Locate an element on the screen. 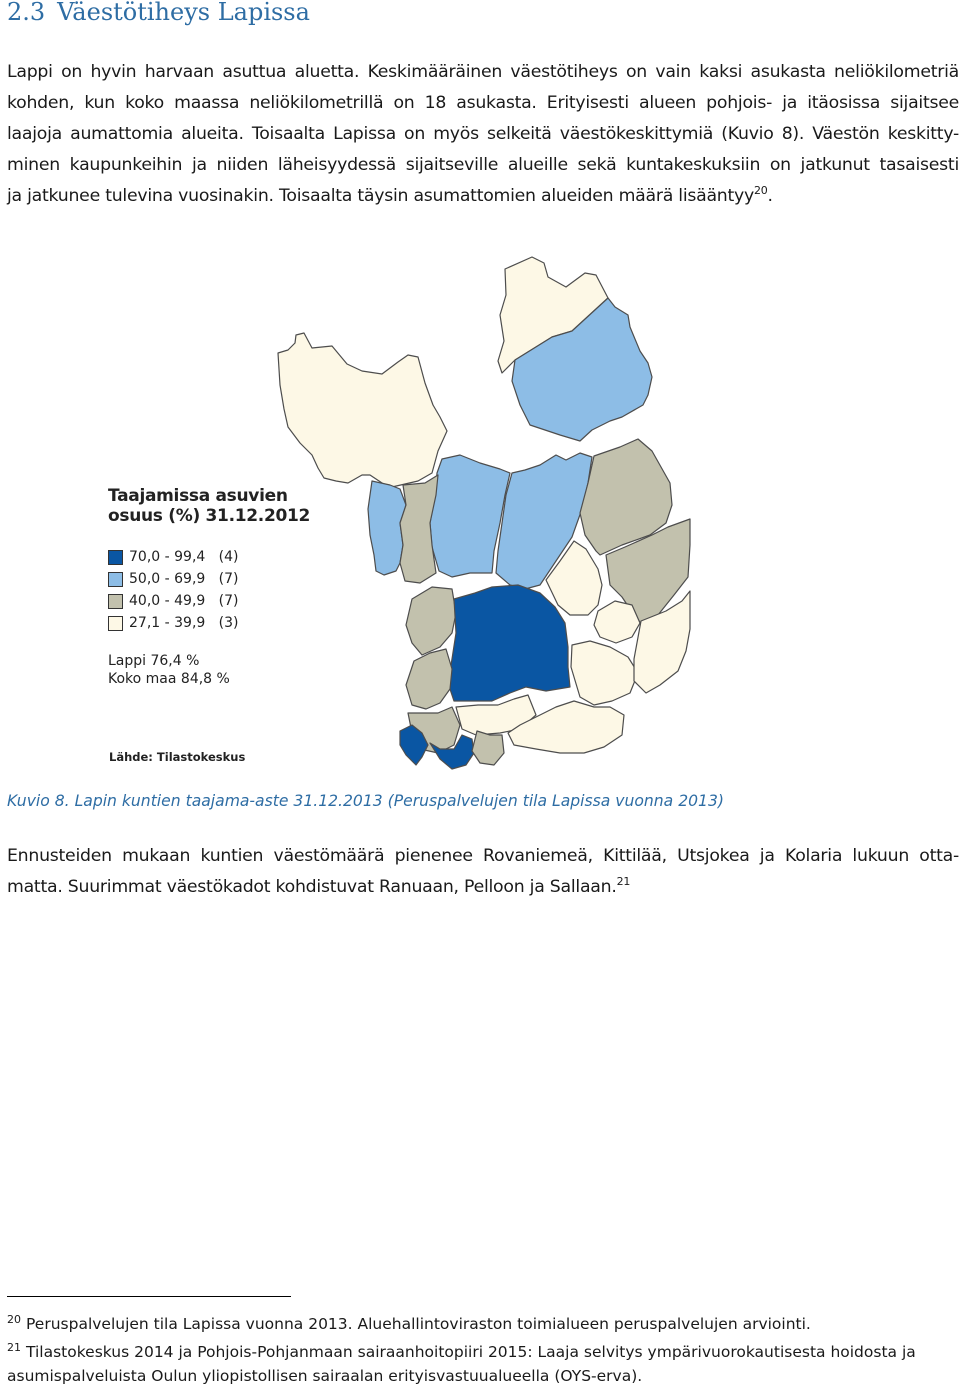 The width and height of the screenshot is (960, 1388). municipality-simo is located at coordinates (566, 727).